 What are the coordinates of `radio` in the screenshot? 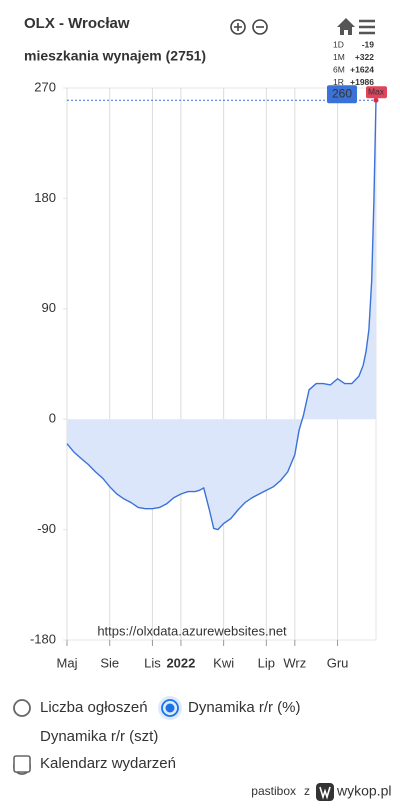 It's located at (22, 708).